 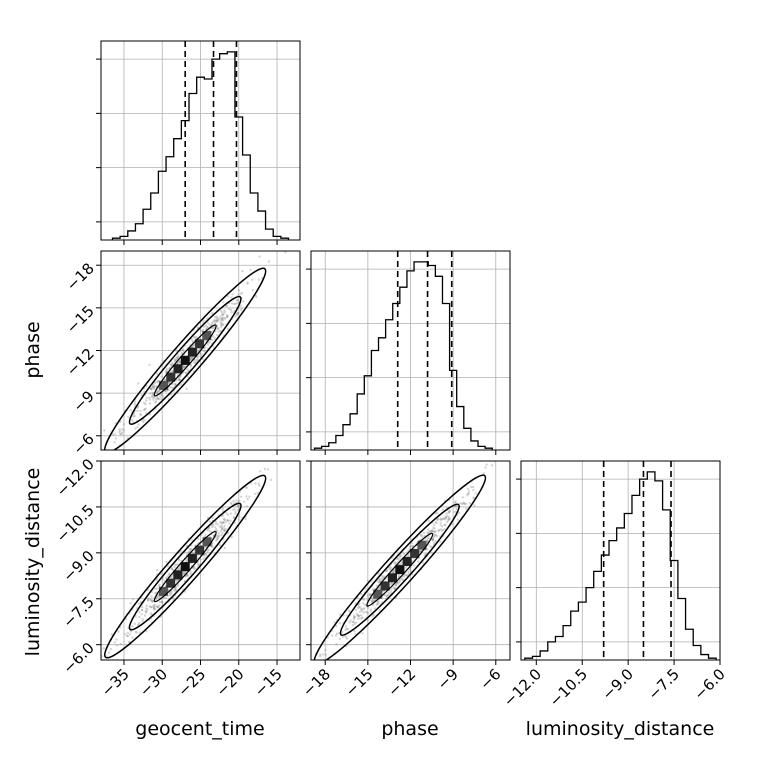 I want to click on x-tick-label: −30, so click(x=153, y=682).